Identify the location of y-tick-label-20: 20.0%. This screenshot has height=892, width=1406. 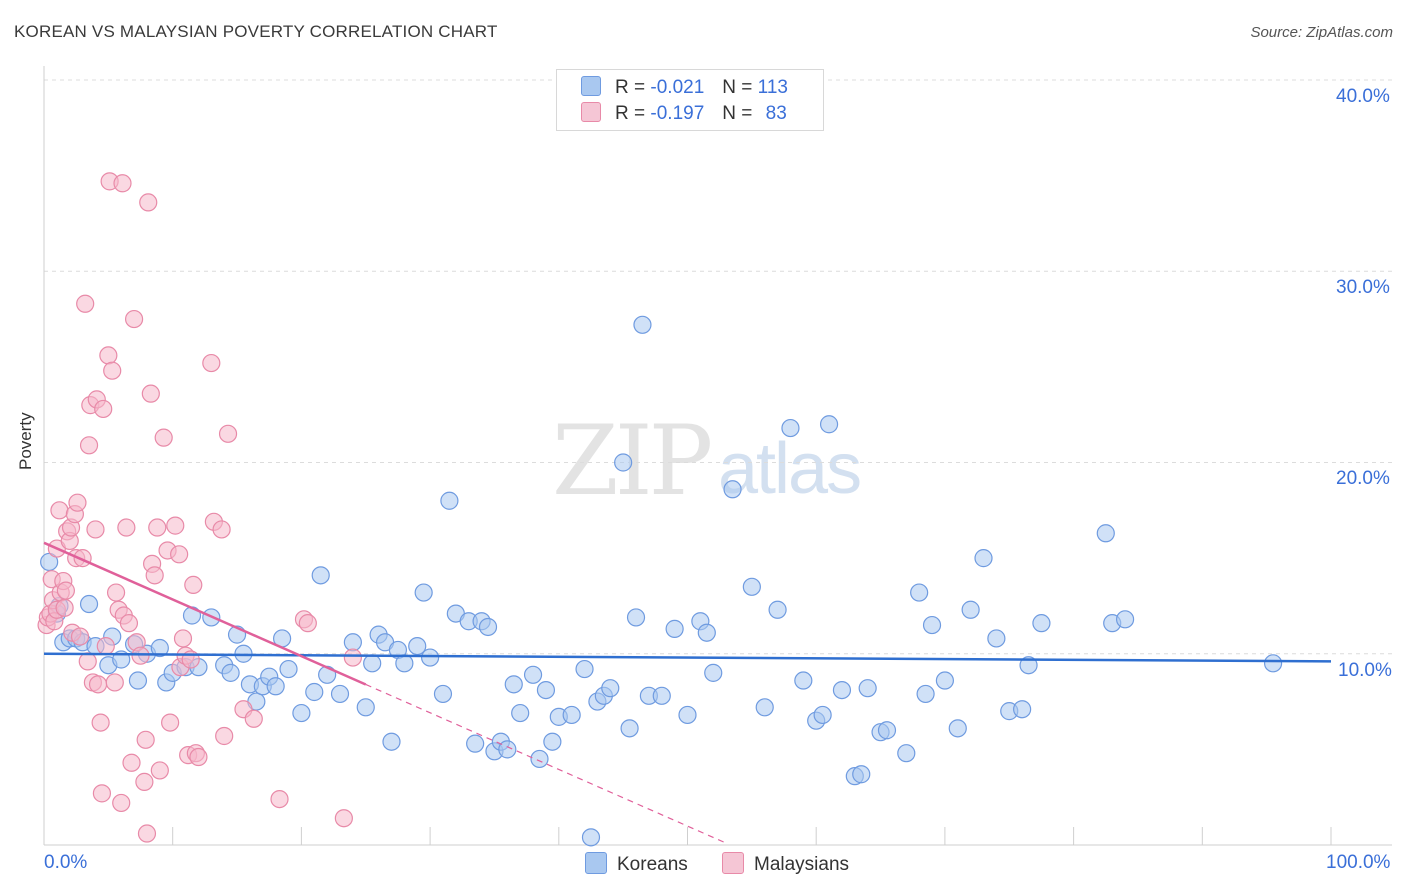
(1363, 478).